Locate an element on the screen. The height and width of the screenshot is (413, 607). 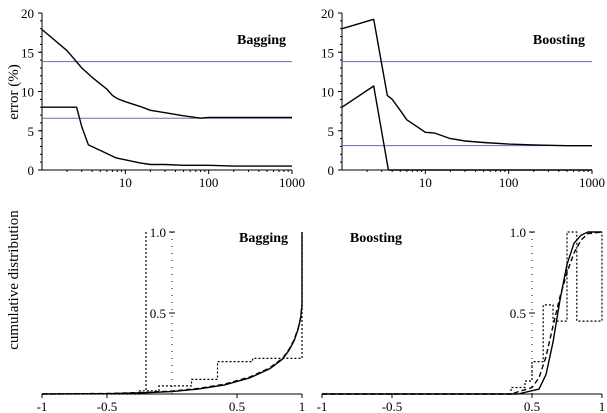
ylabel-bottom: cumulative distribution is located at coordinates (14, 280).